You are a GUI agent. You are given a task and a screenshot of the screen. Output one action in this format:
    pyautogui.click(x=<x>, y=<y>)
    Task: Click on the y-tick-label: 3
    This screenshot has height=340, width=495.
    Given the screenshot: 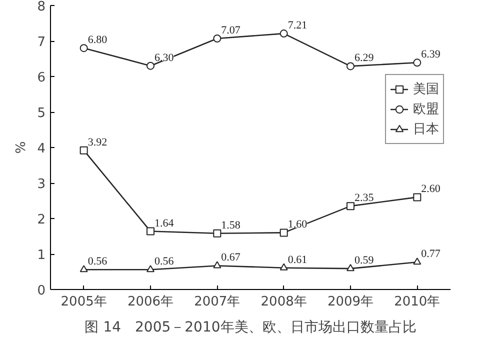 What is the action you would take?
    pyautogui.click(x=41, y=184)
    